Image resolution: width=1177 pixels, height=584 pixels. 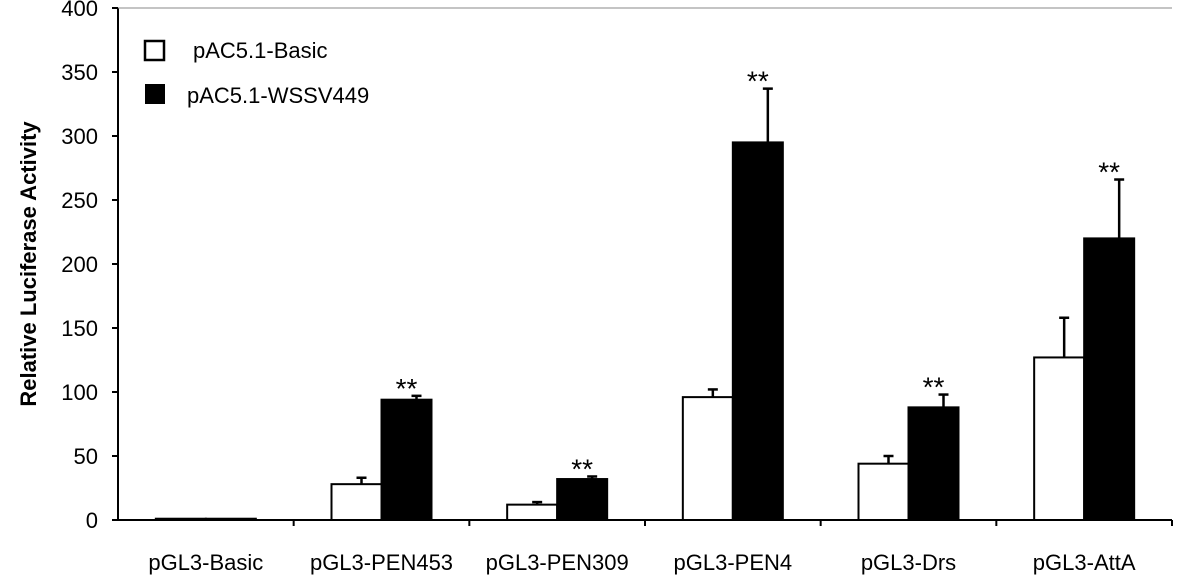 What do you see at coordinates (908, 562) in the screenshot?
I see `category-label-pgl3-drs: pGL3-Drs` at bounding box center [908, 562].